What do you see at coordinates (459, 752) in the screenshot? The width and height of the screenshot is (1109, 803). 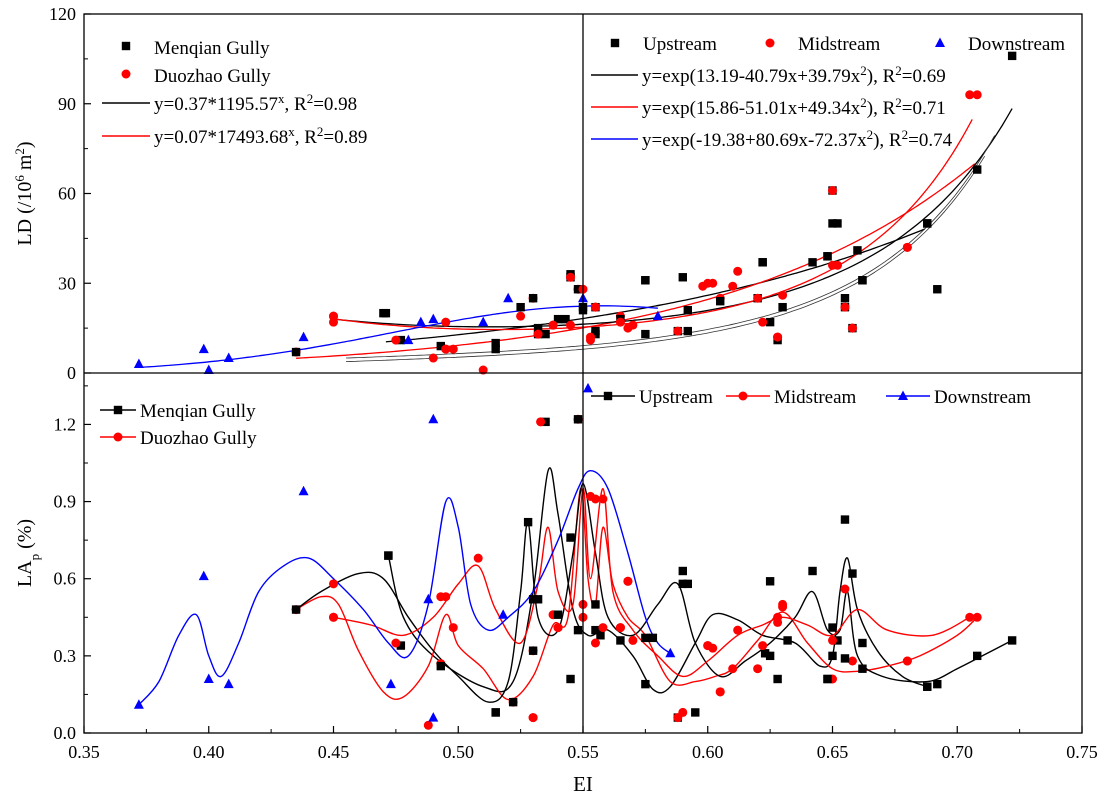 I see `x-tick-label: 0.50` at bounding box center [459, 752].